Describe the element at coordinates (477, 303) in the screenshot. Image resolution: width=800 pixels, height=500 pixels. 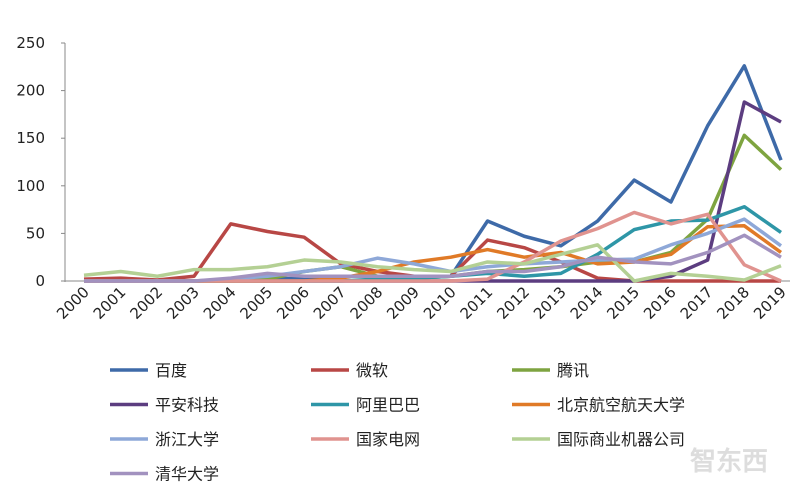
I see `x-tick-label: 2011` at that location.